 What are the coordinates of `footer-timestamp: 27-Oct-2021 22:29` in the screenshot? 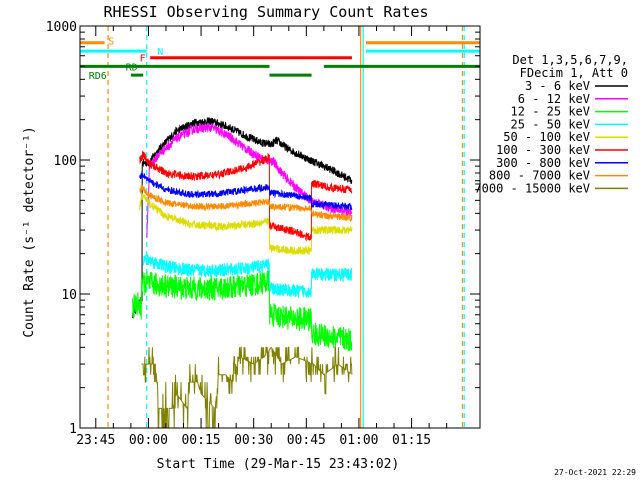 It's located at (595, 472).